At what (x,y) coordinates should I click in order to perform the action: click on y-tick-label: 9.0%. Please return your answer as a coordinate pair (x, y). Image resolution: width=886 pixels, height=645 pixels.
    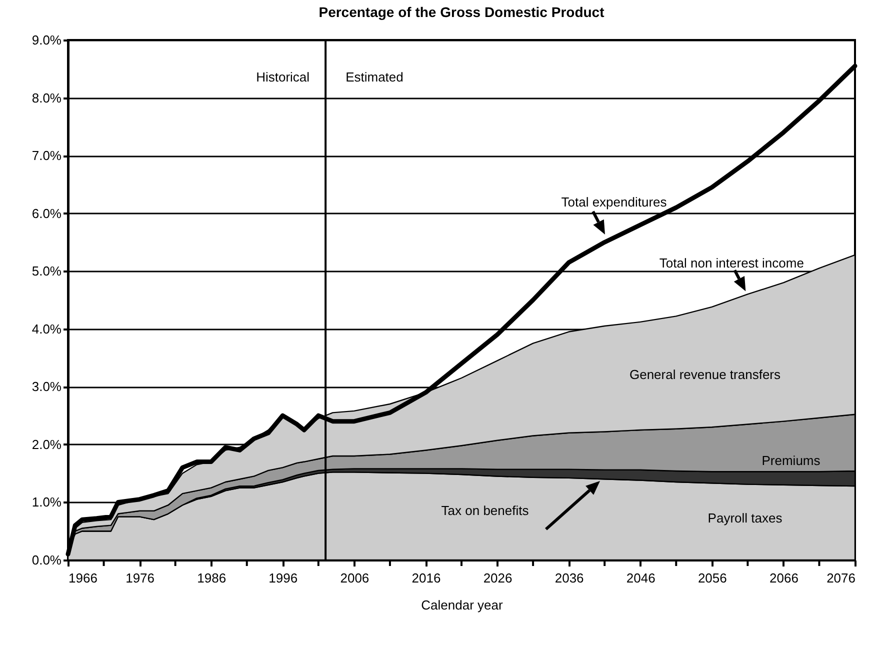
    Looking at the image, I should click on (47, 40).